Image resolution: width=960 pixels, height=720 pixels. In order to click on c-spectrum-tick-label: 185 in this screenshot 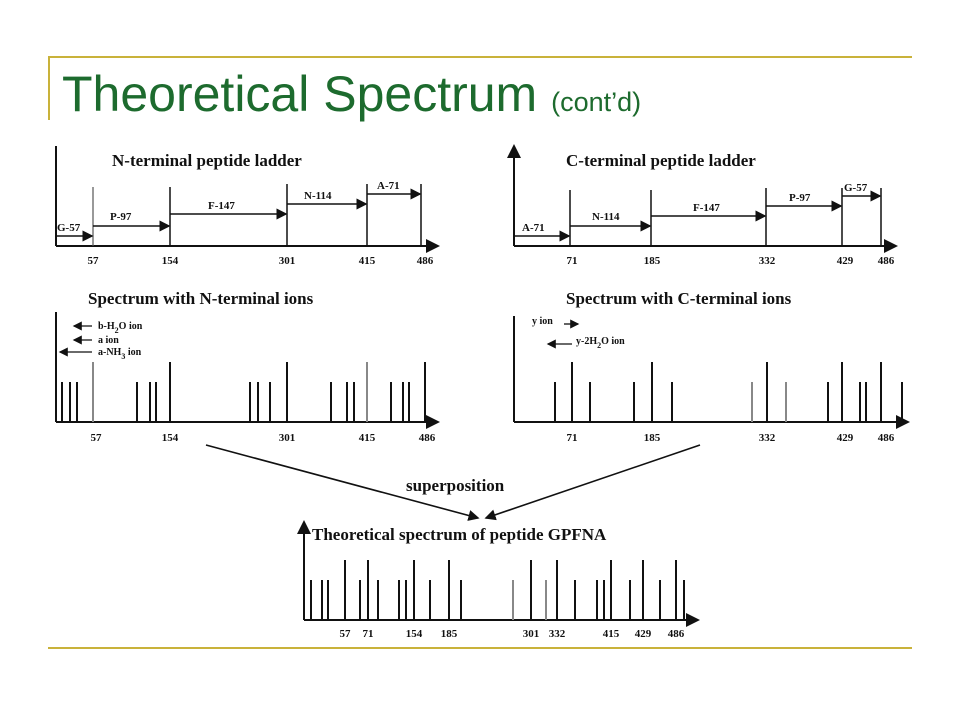, I will do `click(652, 438)`.